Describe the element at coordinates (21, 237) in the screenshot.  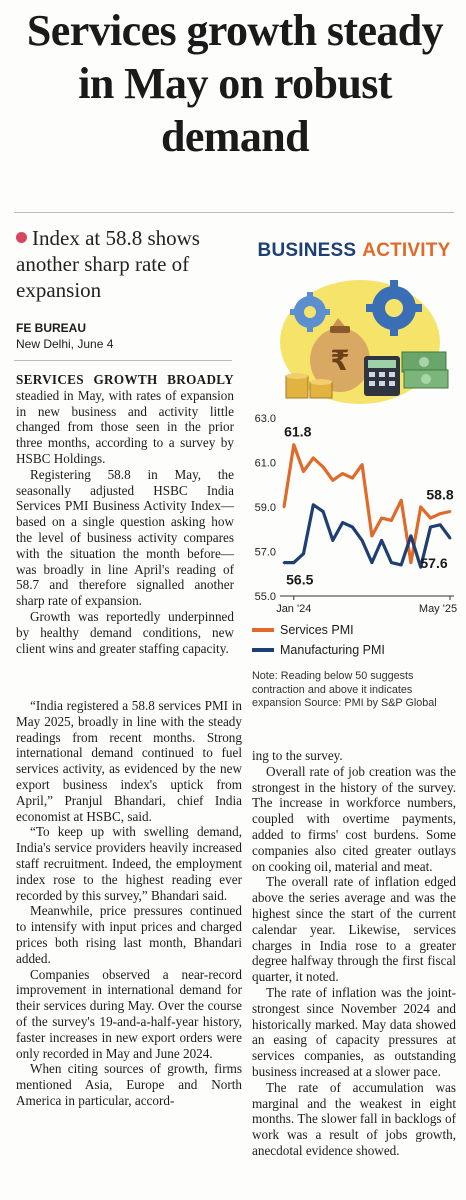
I see `bullet-dot` at that location.